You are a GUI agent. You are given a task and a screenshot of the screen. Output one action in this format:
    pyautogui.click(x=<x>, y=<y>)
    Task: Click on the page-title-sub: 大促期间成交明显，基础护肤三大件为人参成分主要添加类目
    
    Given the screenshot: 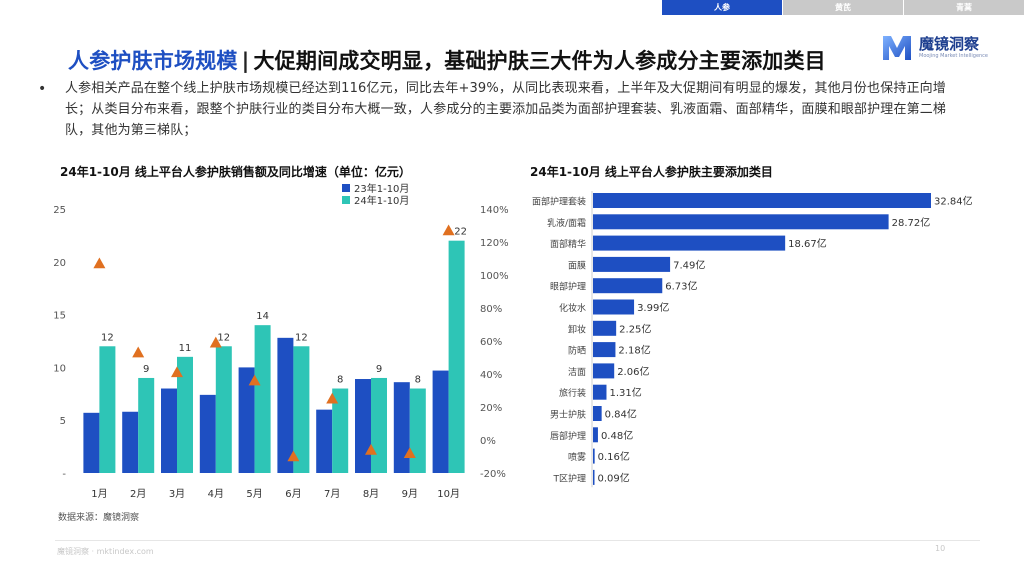 What is the action you would take?
    pyautogui.click(x=539, y=61)
    